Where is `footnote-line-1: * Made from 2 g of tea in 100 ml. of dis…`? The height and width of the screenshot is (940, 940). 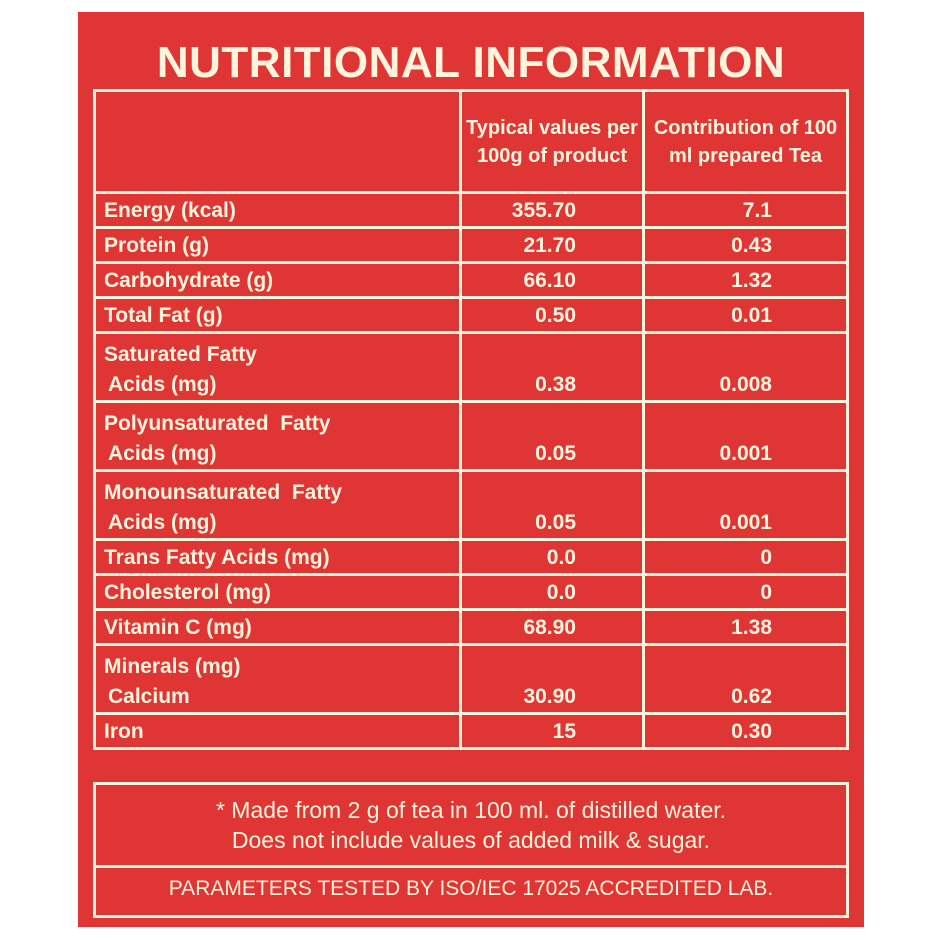
footnote-line-1: * Made from 2 g of tea in 100 ml. of dis… is located at coordinates (471, 810).